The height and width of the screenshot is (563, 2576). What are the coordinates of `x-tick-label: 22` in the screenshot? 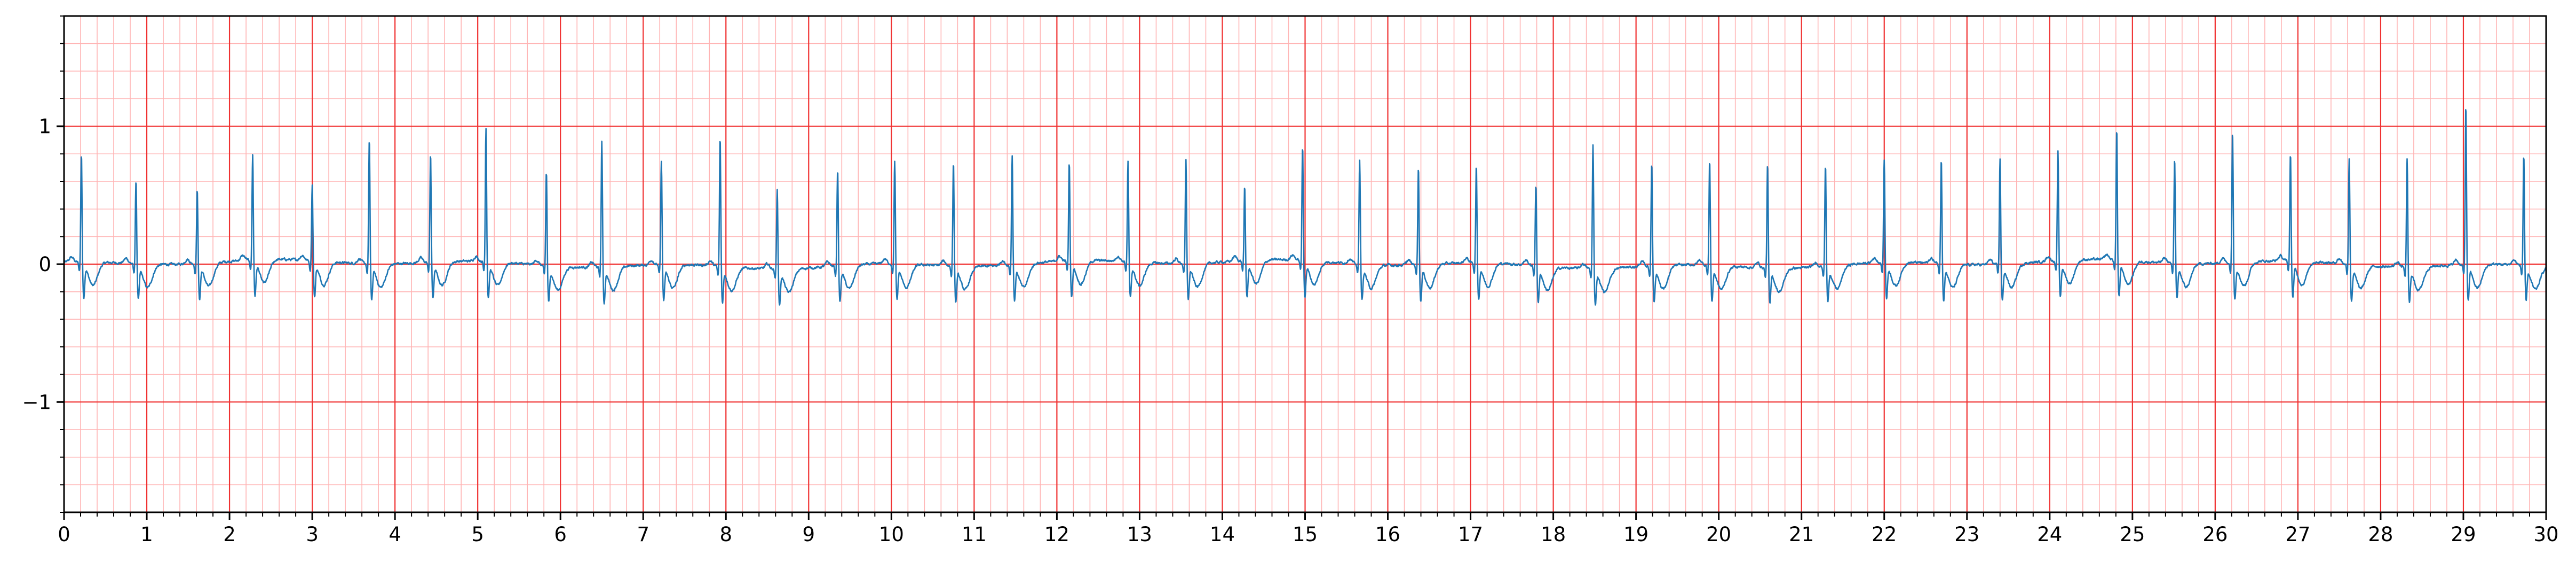 It's located at (1884, 534).